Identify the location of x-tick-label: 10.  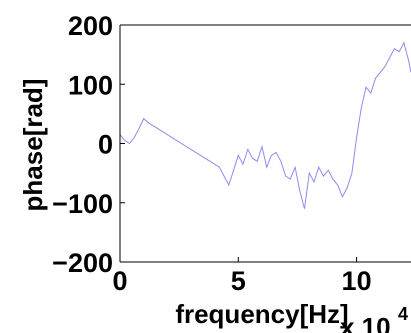
(357, 281).